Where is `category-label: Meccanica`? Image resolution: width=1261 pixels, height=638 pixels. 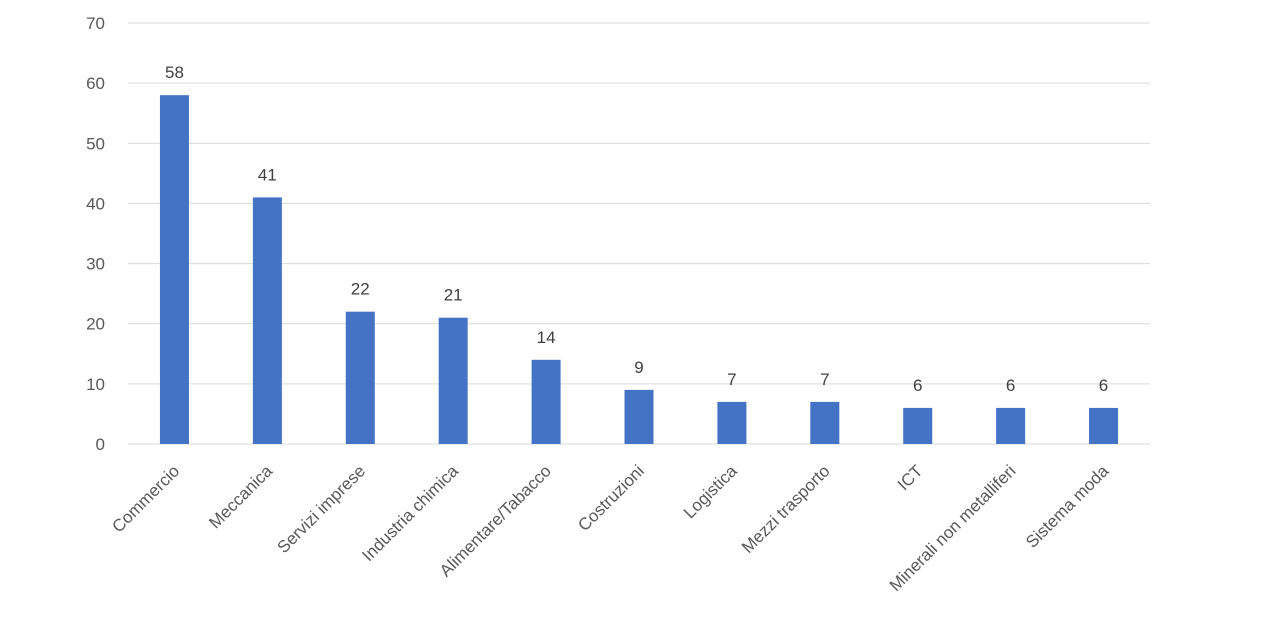
category-label: Meccanica is located at coordinates (240, 496).